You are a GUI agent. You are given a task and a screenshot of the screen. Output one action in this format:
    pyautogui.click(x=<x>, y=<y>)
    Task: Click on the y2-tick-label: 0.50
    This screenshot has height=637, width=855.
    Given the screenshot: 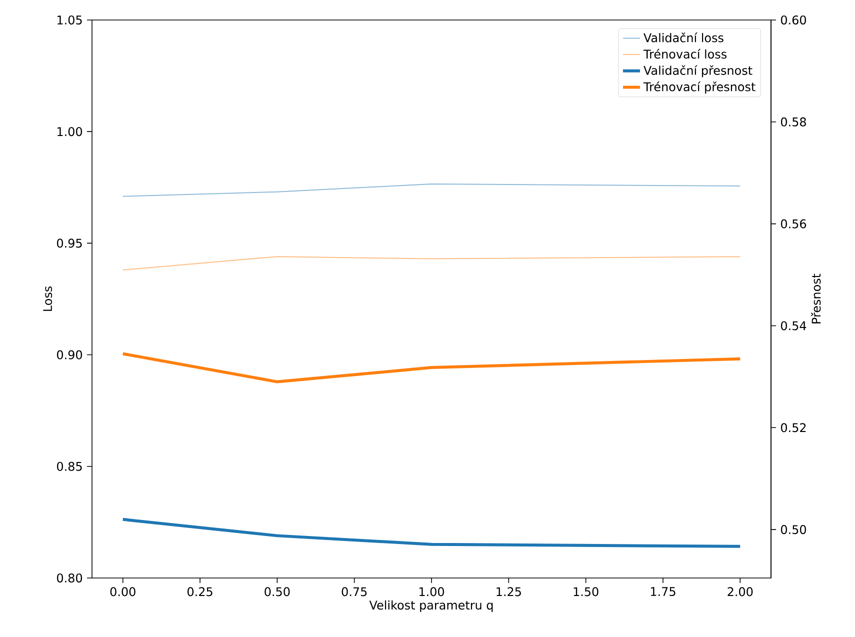 What is the action you would take?
    pyautogui.click(x=793, y=529)
    